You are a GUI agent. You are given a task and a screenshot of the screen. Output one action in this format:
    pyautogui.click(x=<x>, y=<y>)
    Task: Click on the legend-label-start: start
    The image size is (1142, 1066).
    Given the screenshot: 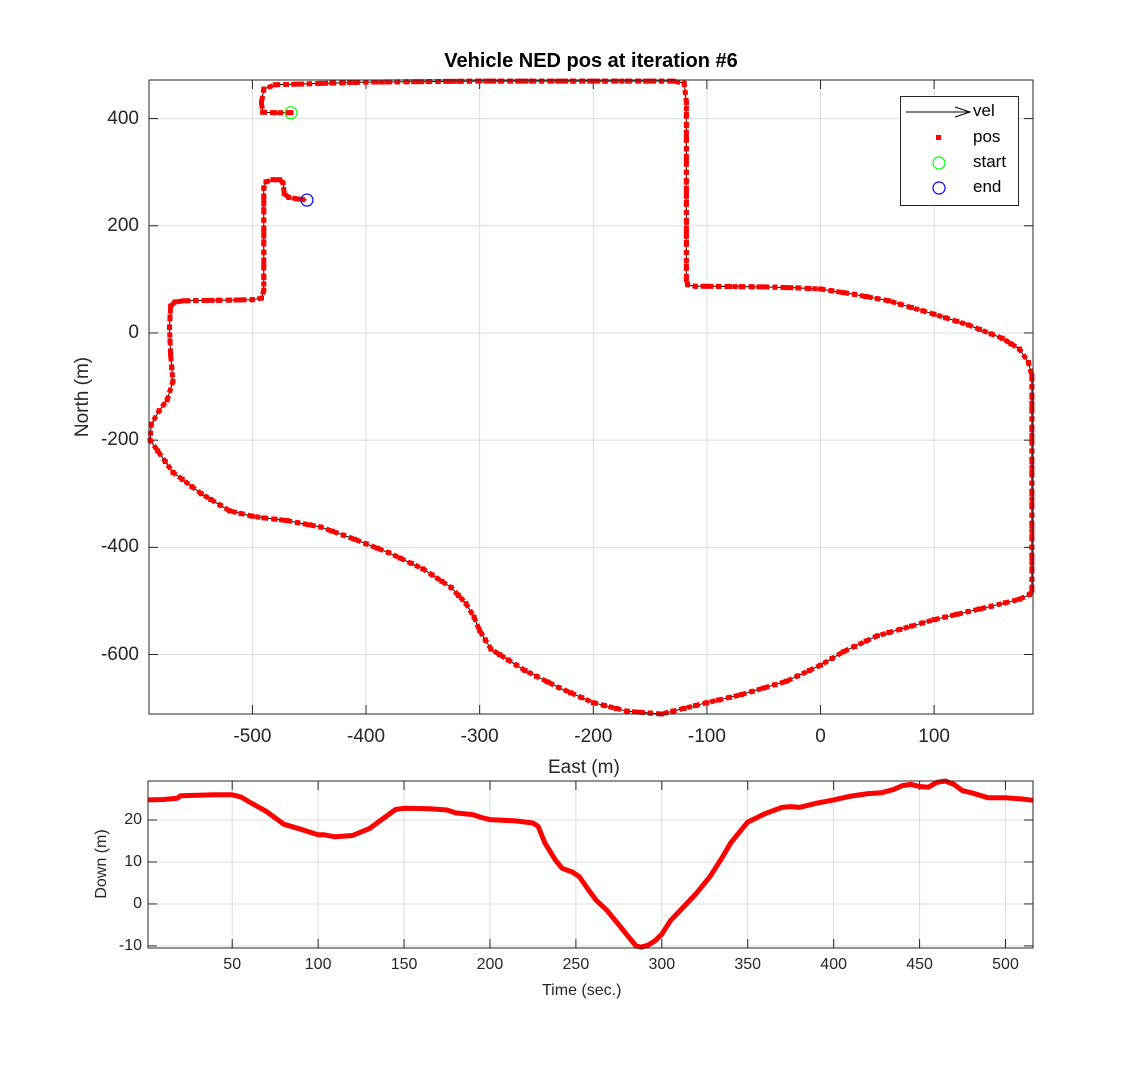 What is the action you would take?
    pyautogui.click(x=990, y=161)
    